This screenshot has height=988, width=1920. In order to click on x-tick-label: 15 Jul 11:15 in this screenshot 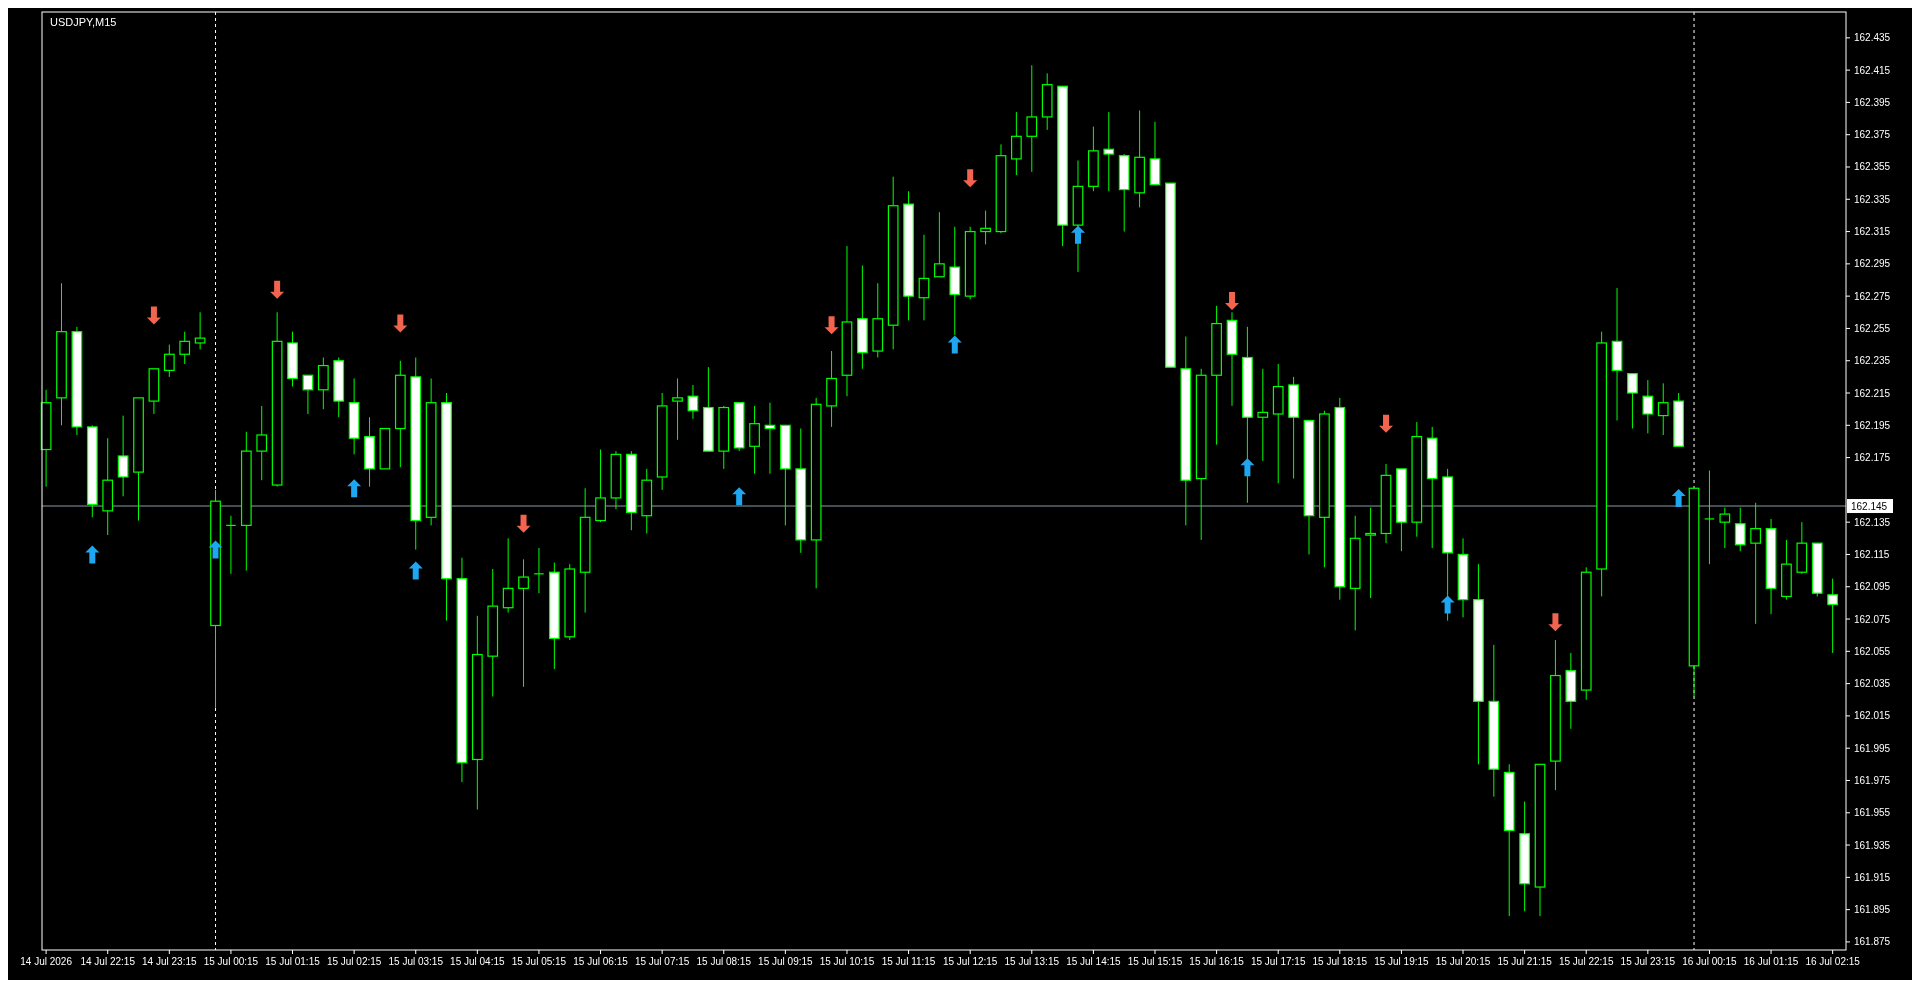, I will do `click(908, 961)`.